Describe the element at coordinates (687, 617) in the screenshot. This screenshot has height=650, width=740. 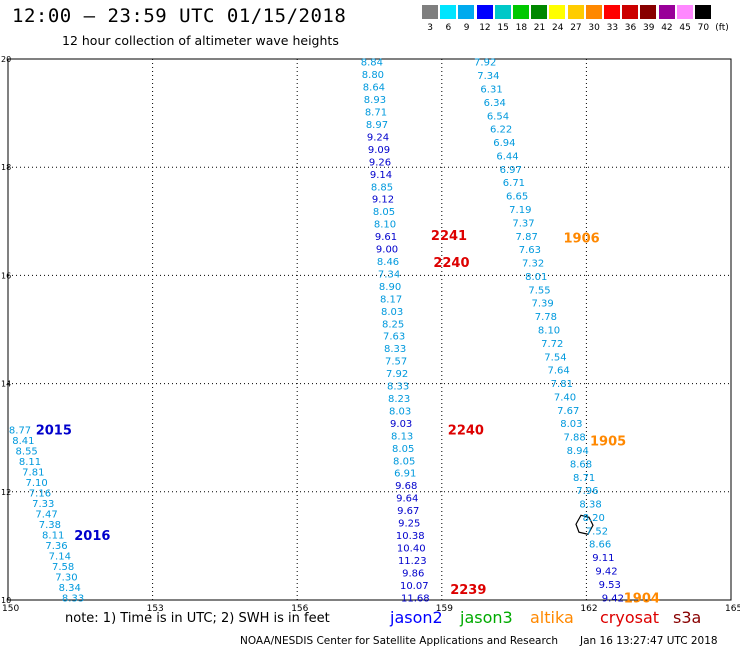
I see `sat-s3a: s3a` at that location.